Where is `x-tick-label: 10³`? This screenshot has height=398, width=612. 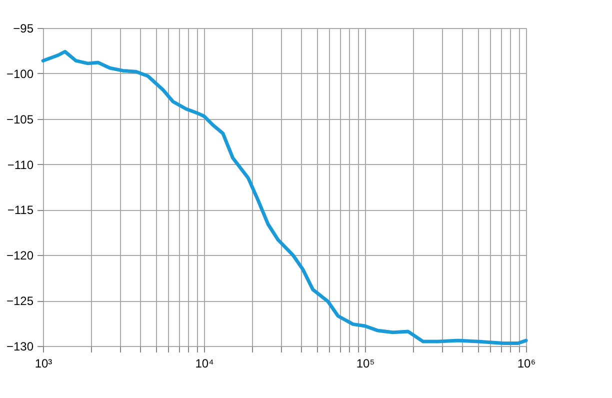
x-tick-label: 10³ is located at coordinates (43, 363).